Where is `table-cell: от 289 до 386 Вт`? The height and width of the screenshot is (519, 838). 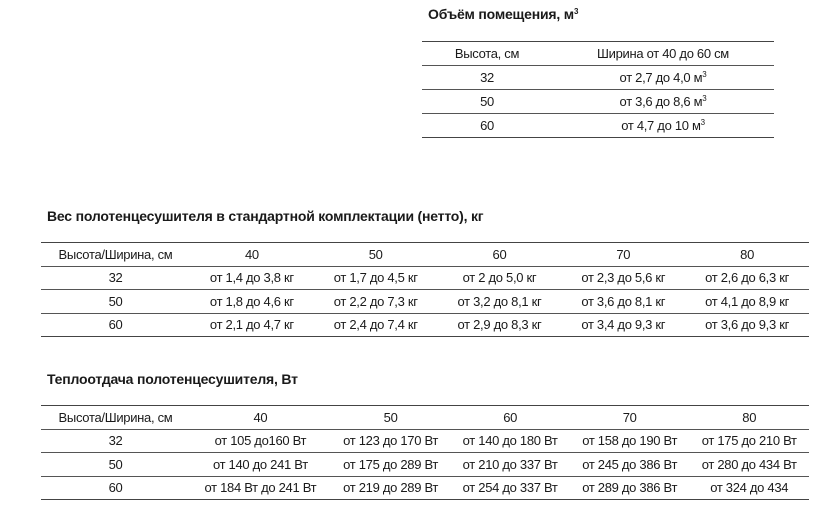 table-cell: от 289 до 386 Вт is located at coordinates (630, 488).